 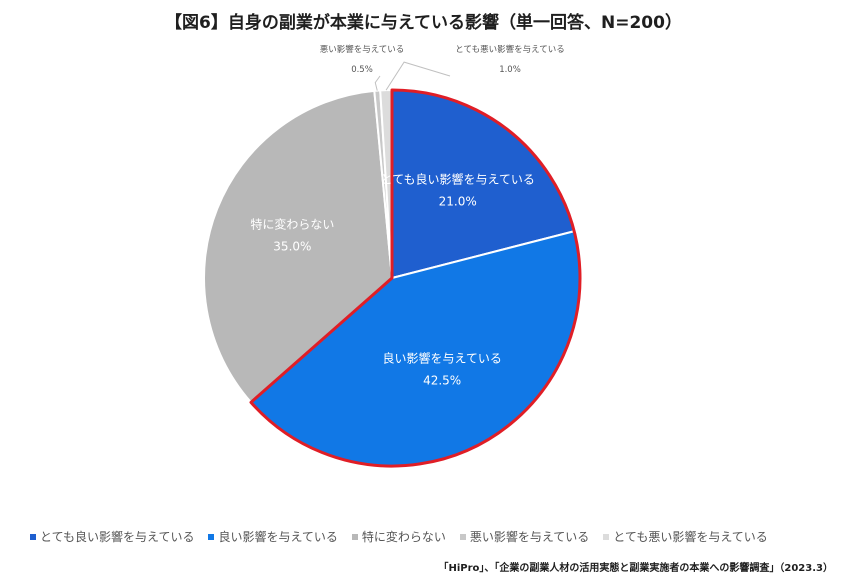 I want to click on legend-item-3: 特に変わらない, so click(x=398, y=536).